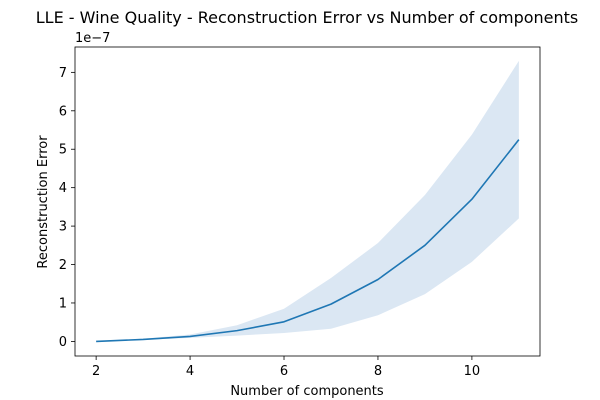 The width and height of the screenshot is (600, 400). What do you see at coordinates (307, 391) in the screenshot?
I see `x-axis-label: Number of components` at bounding box center [307, 391].